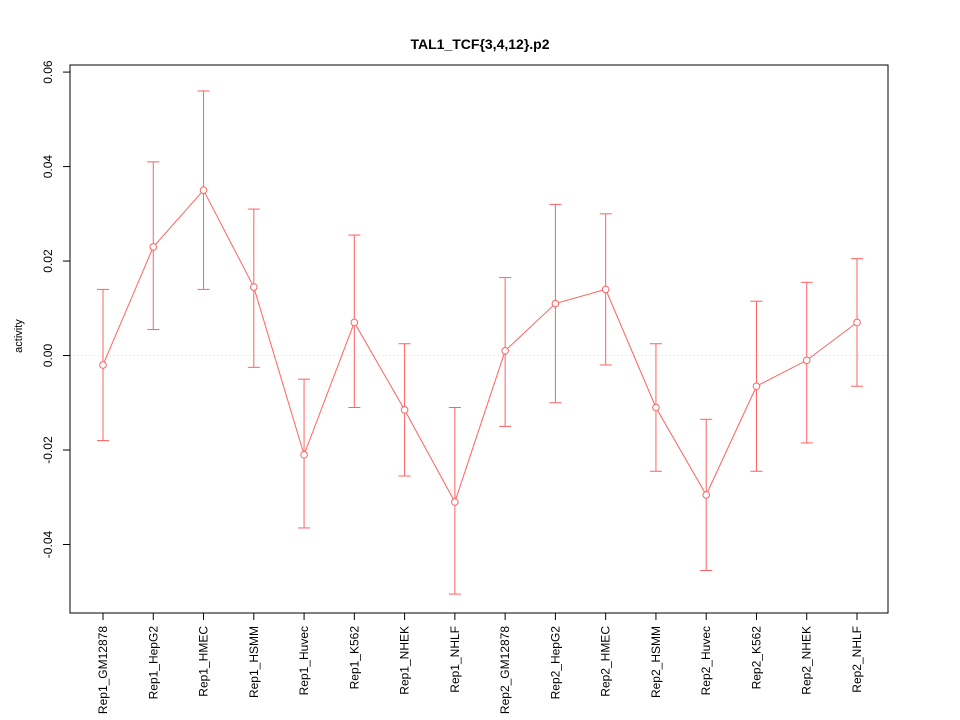 The image size is (960, 720). What do you see at coordinates (48, 72) in the screenshot?
I see `y-tick-label: 0.06` at bounding box center [48, 72].